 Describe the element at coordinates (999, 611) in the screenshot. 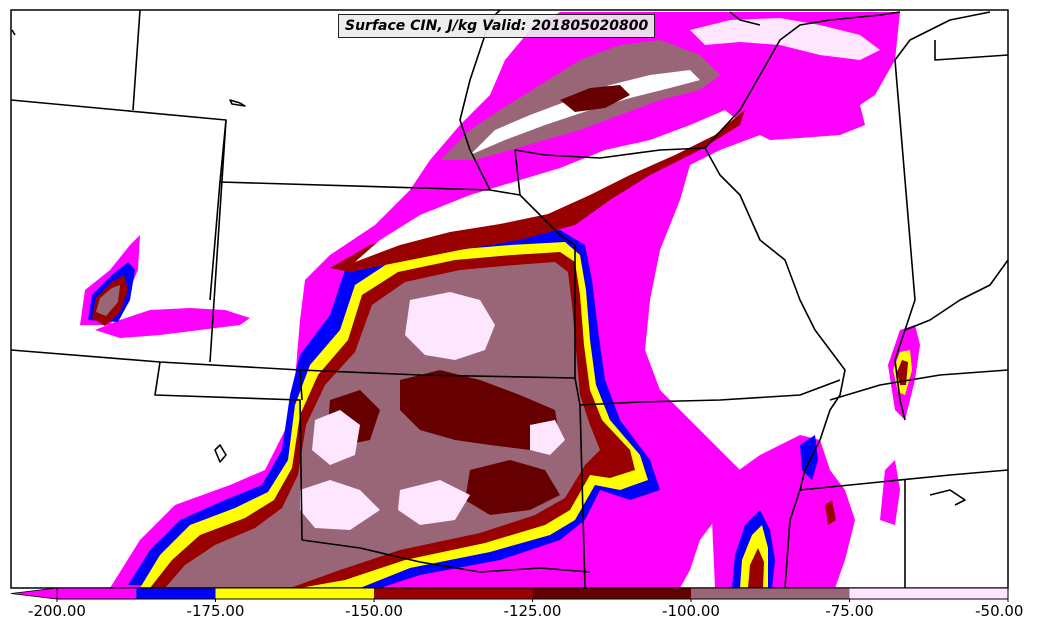

I see `colorbar-tick-label: -50.00` at that location.